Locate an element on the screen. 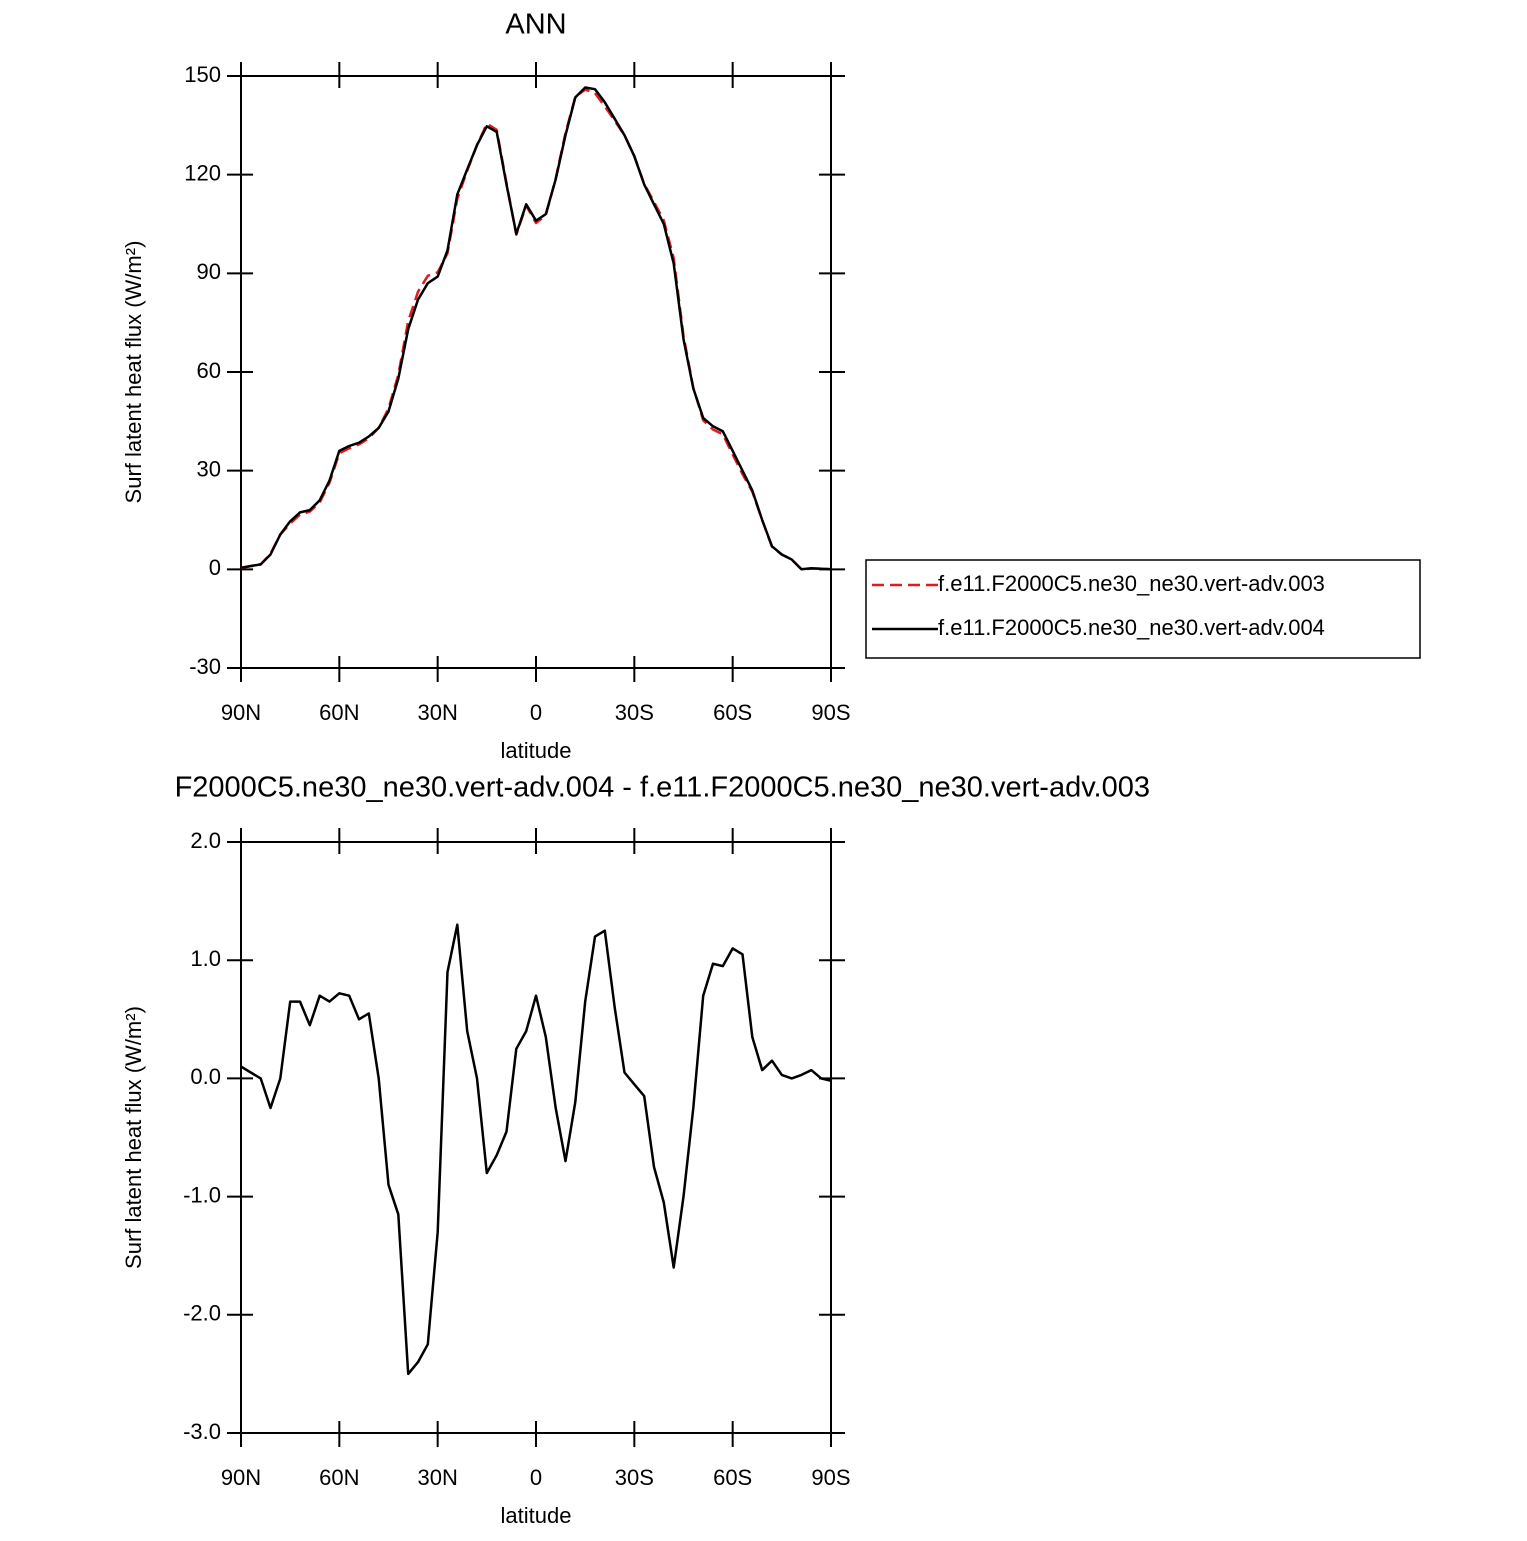 The height and width of the screenshot is (1541, 1527). chart-title: ANN is located at coordinates (535, 25).